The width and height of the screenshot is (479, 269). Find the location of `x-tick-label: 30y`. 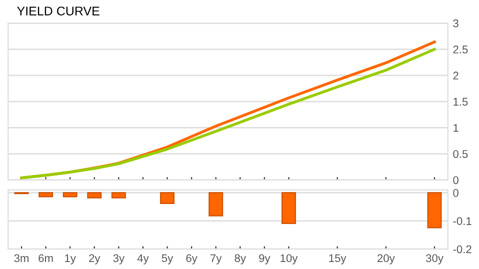

x-tick-label: 30y is located at coordinates (435, 259).